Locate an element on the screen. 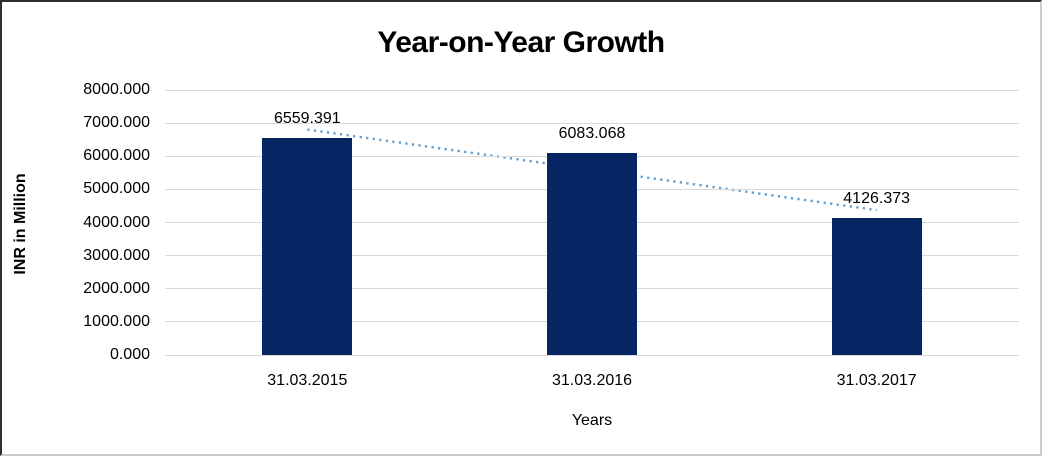 The width and height of the screenshot is (1042, 456). y-tick-label: 4000.000 is located at coordinates (116, 222).